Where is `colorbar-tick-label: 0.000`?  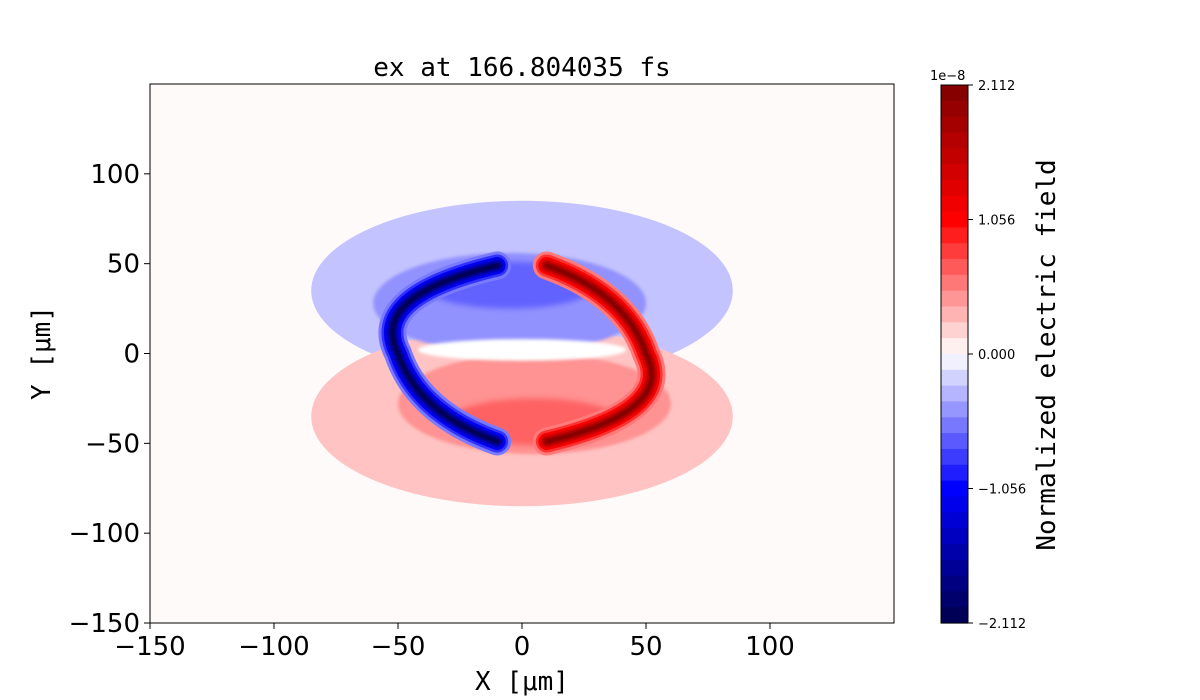 colorbar-tick-label: 0.000 is located at coordinates (996, 355).